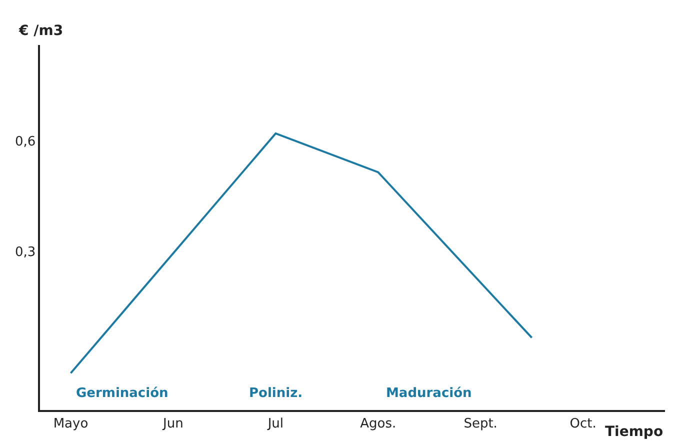 This screenshot has height=443, width=678. What do you see at coordinates (634, 432) in the screenshot?
I see `x-axis-title: Tiempo` at bounding box center [634, 432].